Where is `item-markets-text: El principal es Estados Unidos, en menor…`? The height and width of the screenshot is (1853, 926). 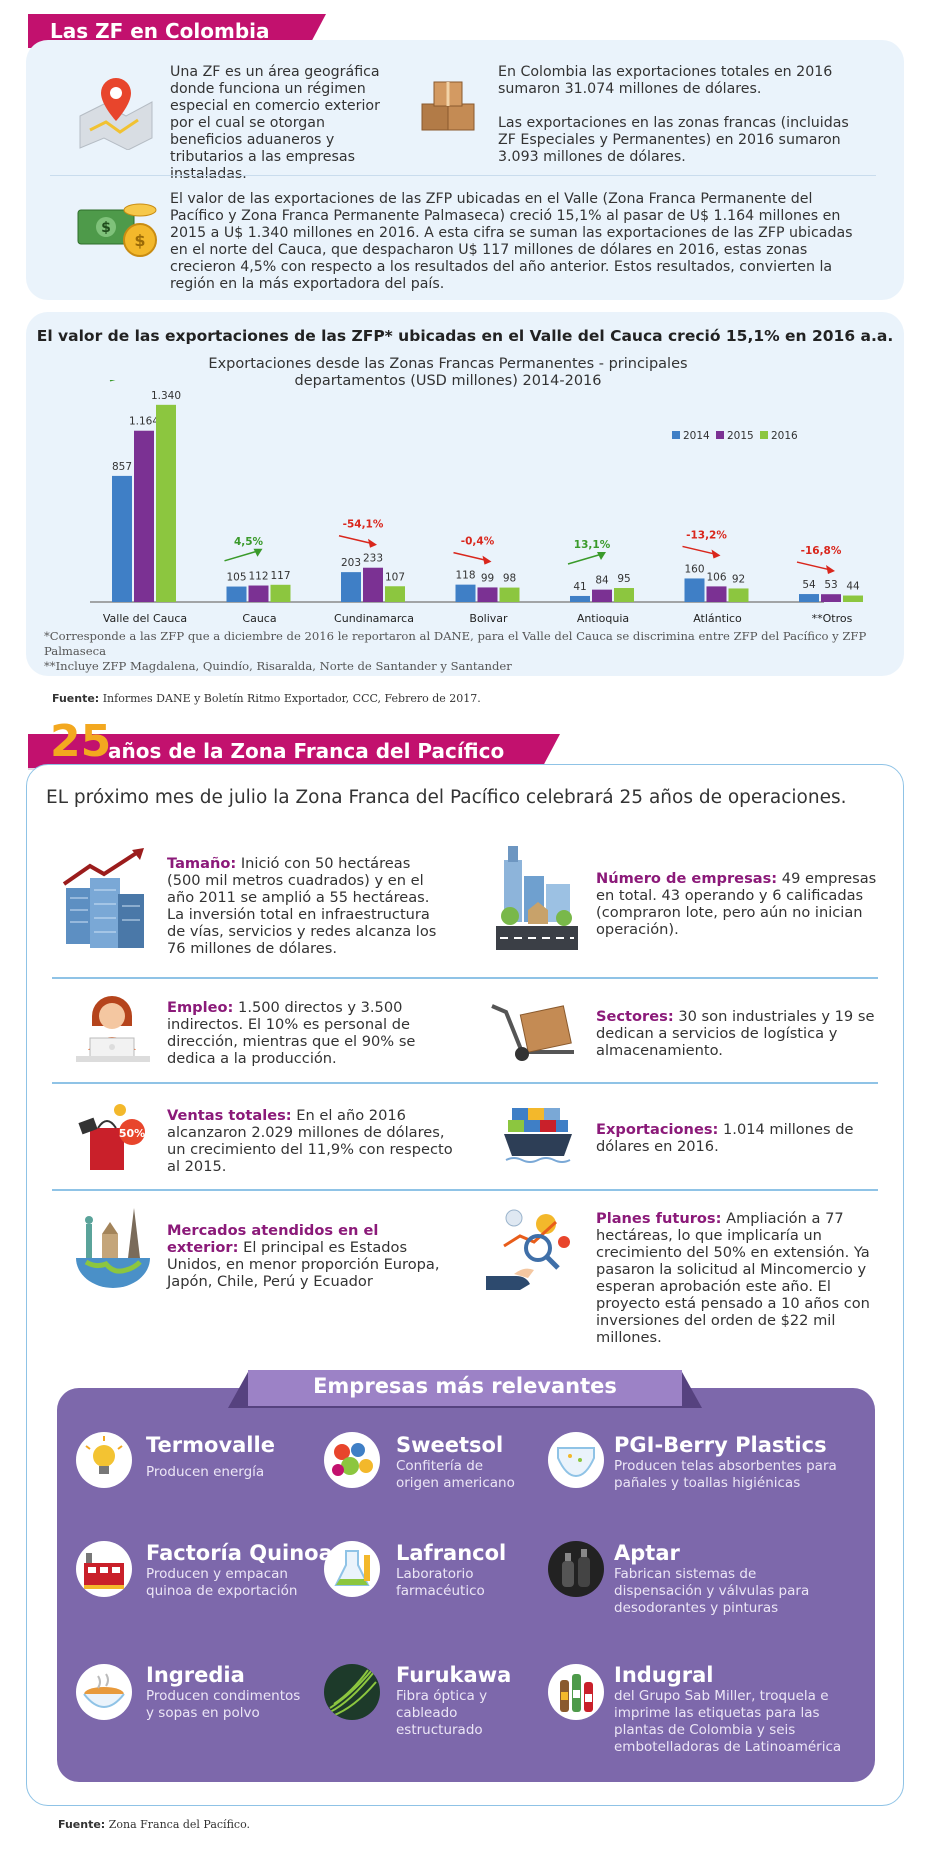
item-markets-text: El principal es Estados Unidos, en menor… is located at coordinates (303, 1264).